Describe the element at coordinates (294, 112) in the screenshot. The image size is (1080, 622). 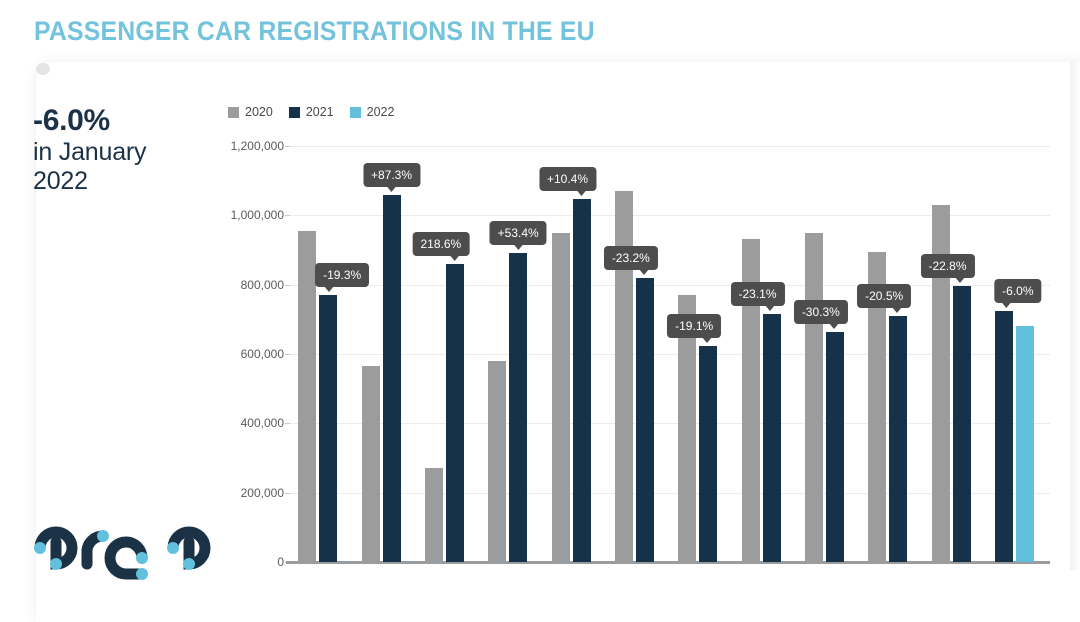
I see `legend-swatch-2021` at that location.